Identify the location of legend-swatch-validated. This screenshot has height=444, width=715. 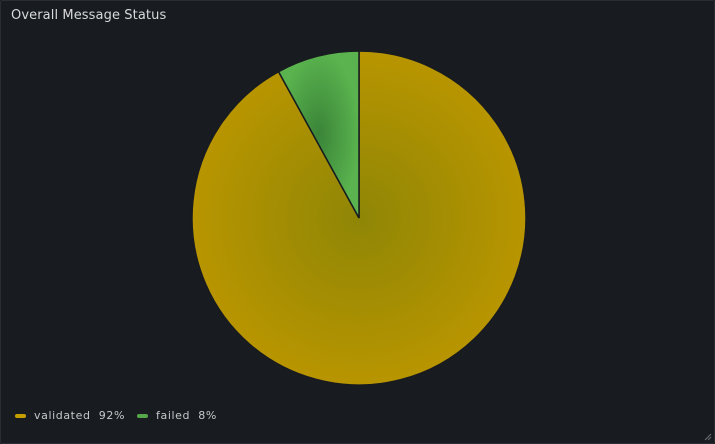
(20, 415).